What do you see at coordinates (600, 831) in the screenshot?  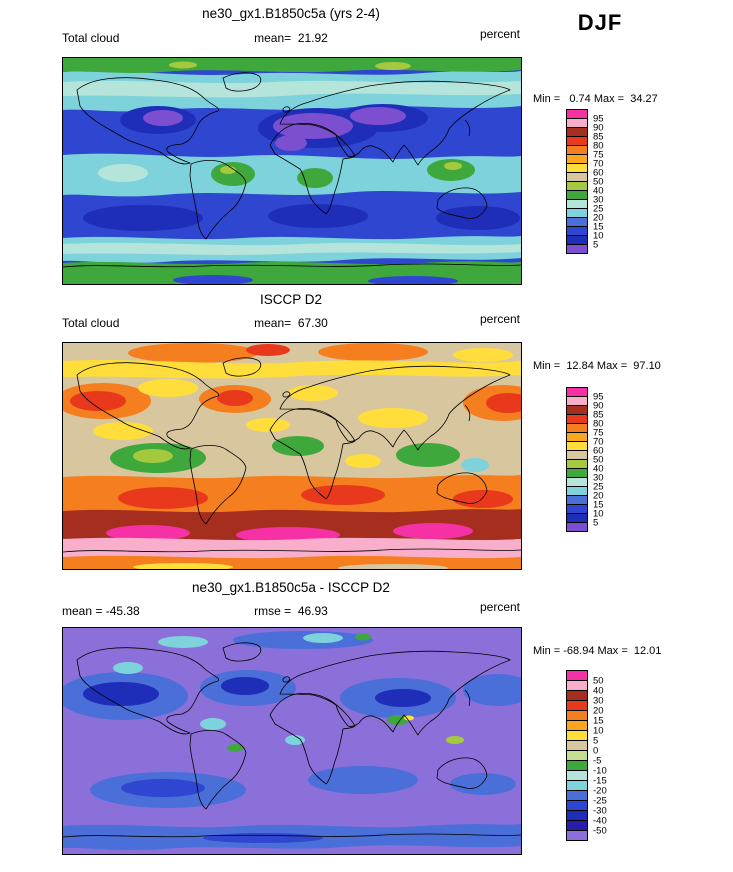 I see `legend-label: -50` at bounding box center [600, 831].